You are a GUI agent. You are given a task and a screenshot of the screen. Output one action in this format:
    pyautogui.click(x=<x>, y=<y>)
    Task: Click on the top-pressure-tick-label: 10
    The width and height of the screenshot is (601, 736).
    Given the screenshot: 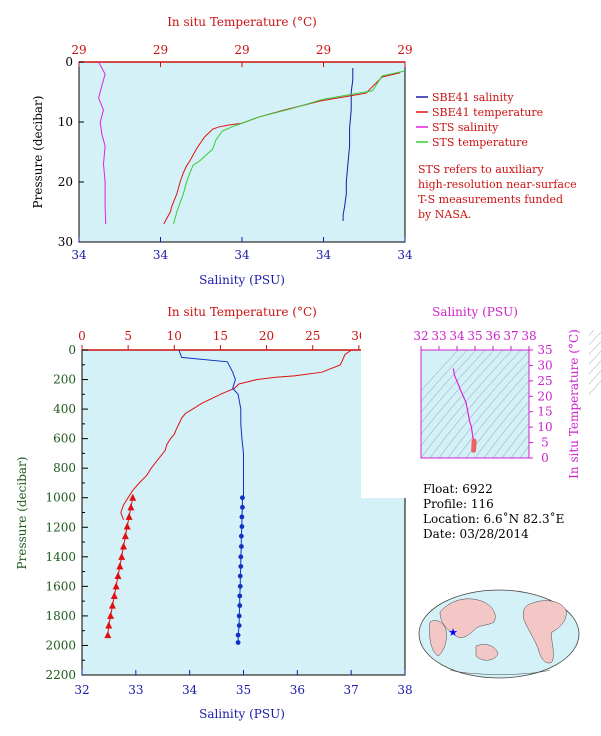 What is the action you would take?
    pyautogui.click(x=65, y=122)
    